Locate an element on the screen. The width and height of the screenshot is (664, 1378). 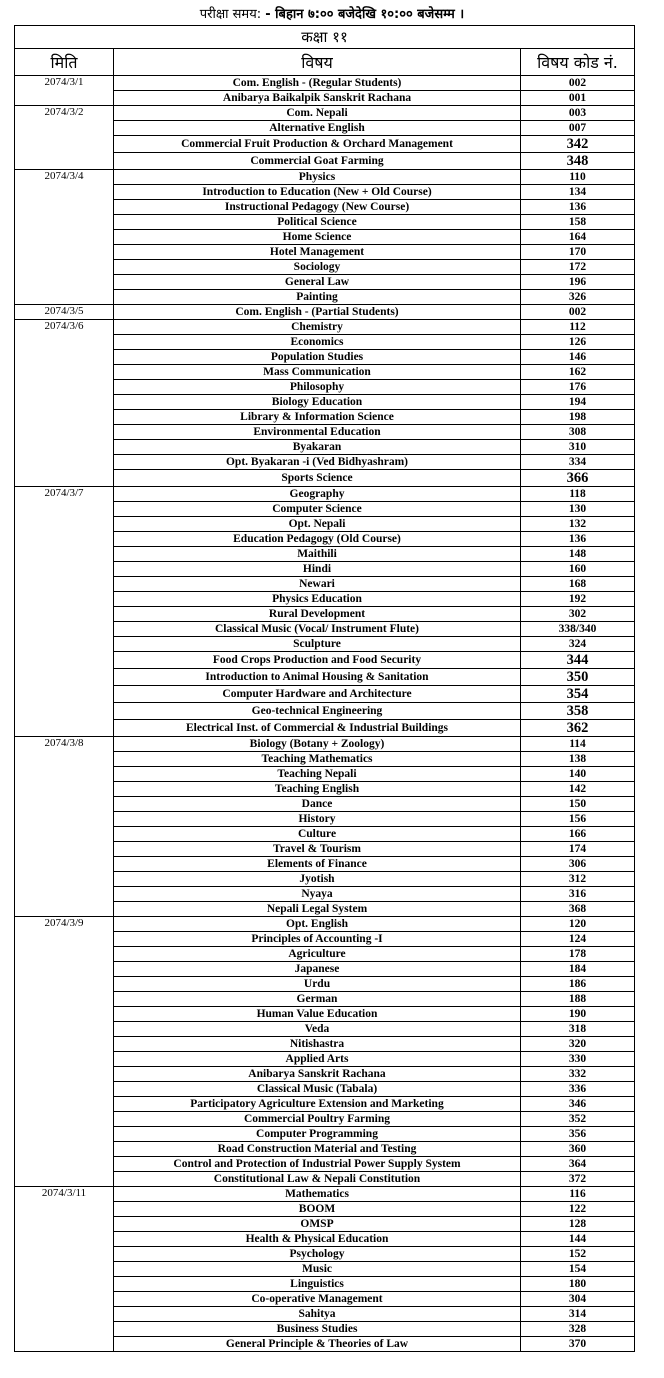
subject-name: Opt. English is located at coordinates (317, 924).